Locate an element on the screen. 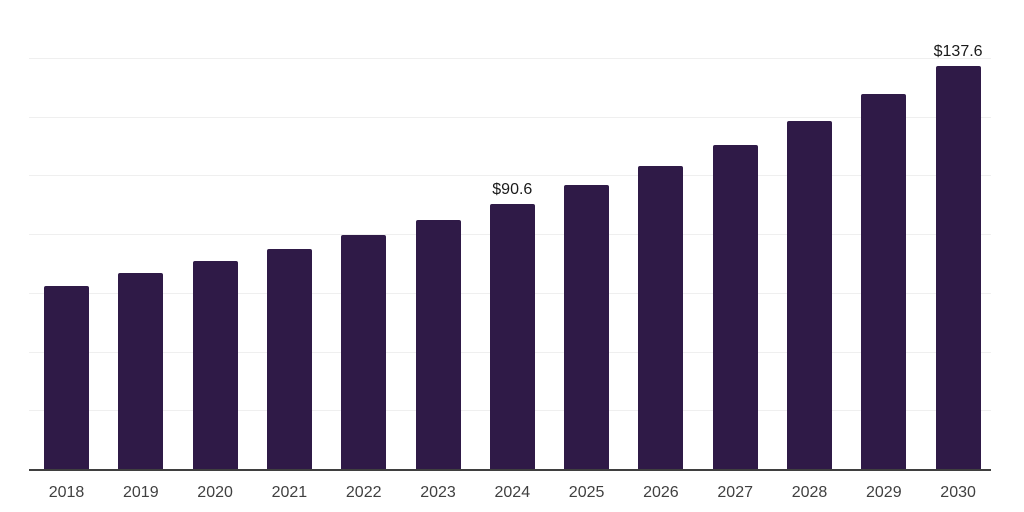  x-tick-label-2018: 2018 is located at coordinates (66, 492).